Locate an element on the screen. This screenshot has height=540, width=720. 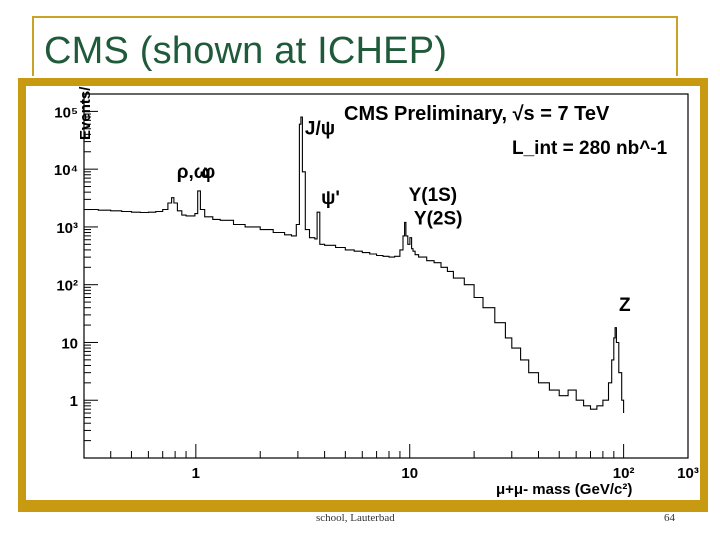
left-decorative-line is located at coordinates (33, 46).